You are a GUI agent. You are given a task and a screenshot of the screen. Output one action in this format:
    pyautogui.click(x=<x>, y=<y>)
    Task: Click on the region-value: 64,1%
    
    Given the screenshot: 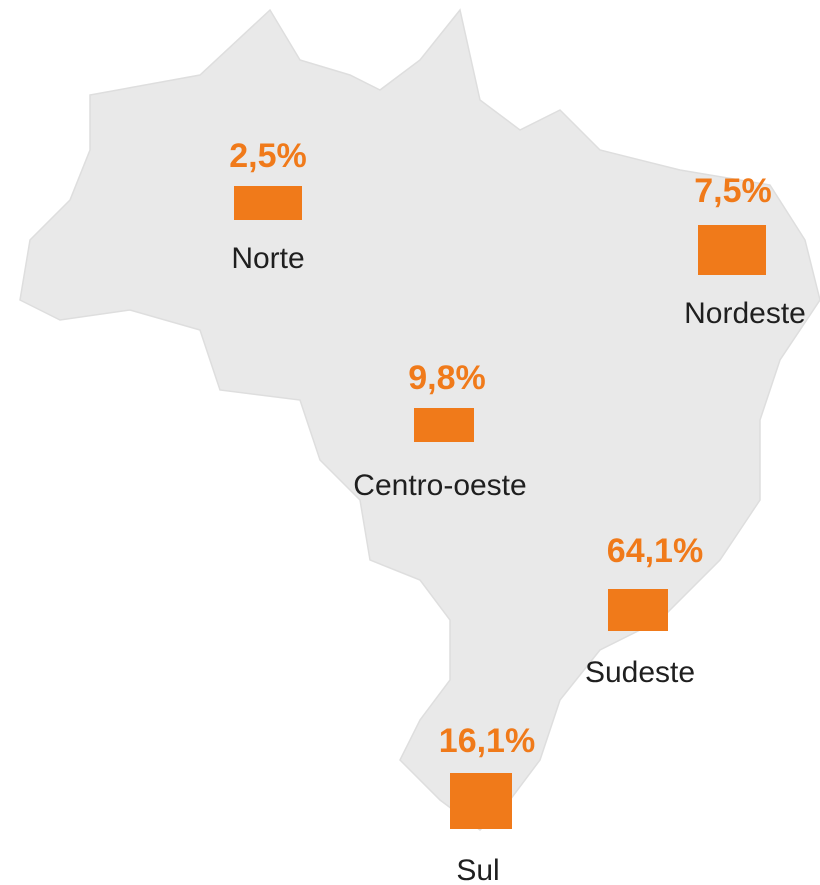 What is the action you would take?
    pyautogui.click(x=655, y=551)
    